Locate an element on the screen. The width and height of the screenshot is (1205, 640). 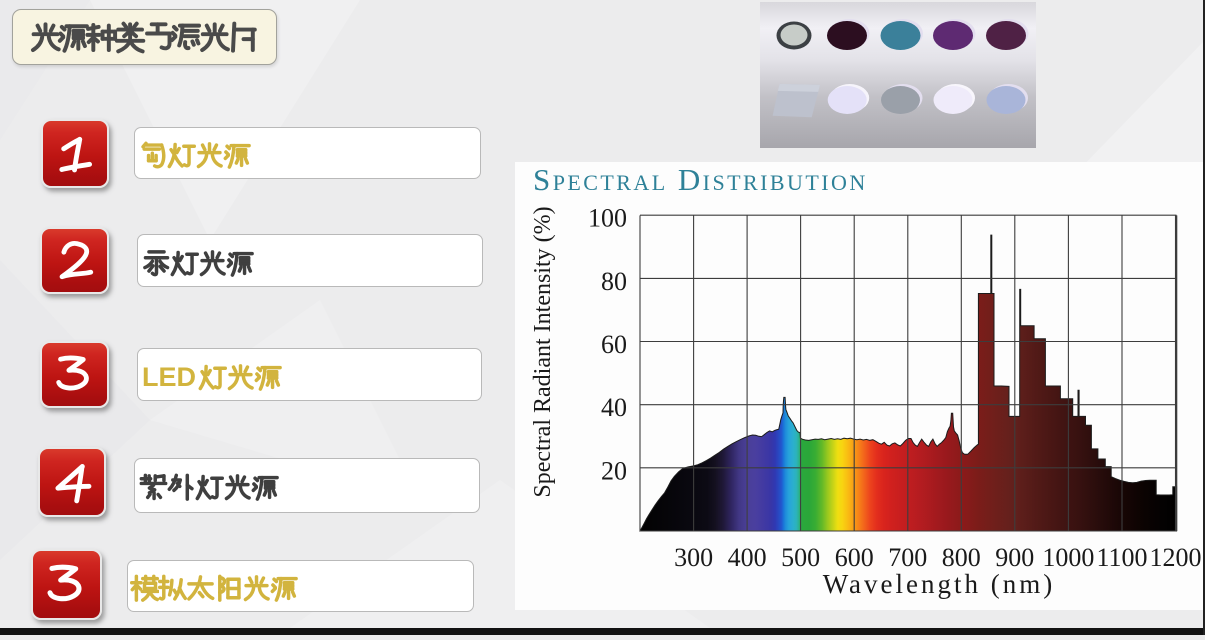
svg-text: 40 is located at coordinates (614, 407).